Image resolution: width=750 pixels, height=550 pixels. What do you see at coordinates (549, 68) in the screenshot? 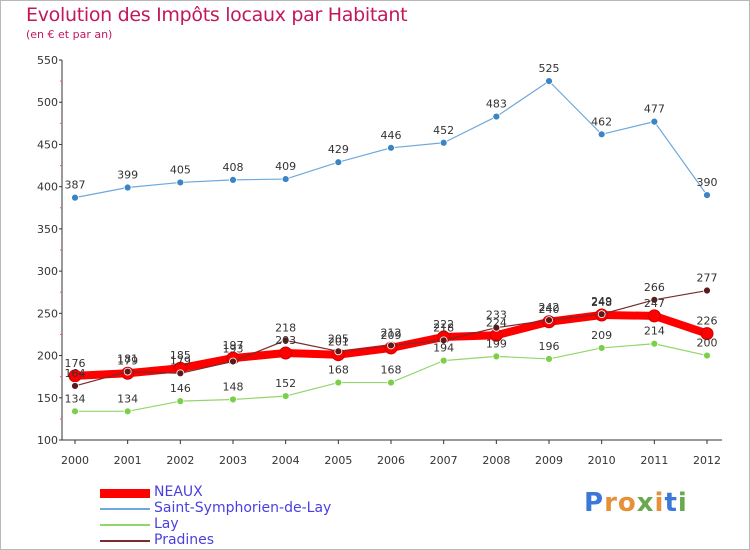
I see `data-label-saint-symphorien-de-lay: 525` at bounding box center [549, 68].